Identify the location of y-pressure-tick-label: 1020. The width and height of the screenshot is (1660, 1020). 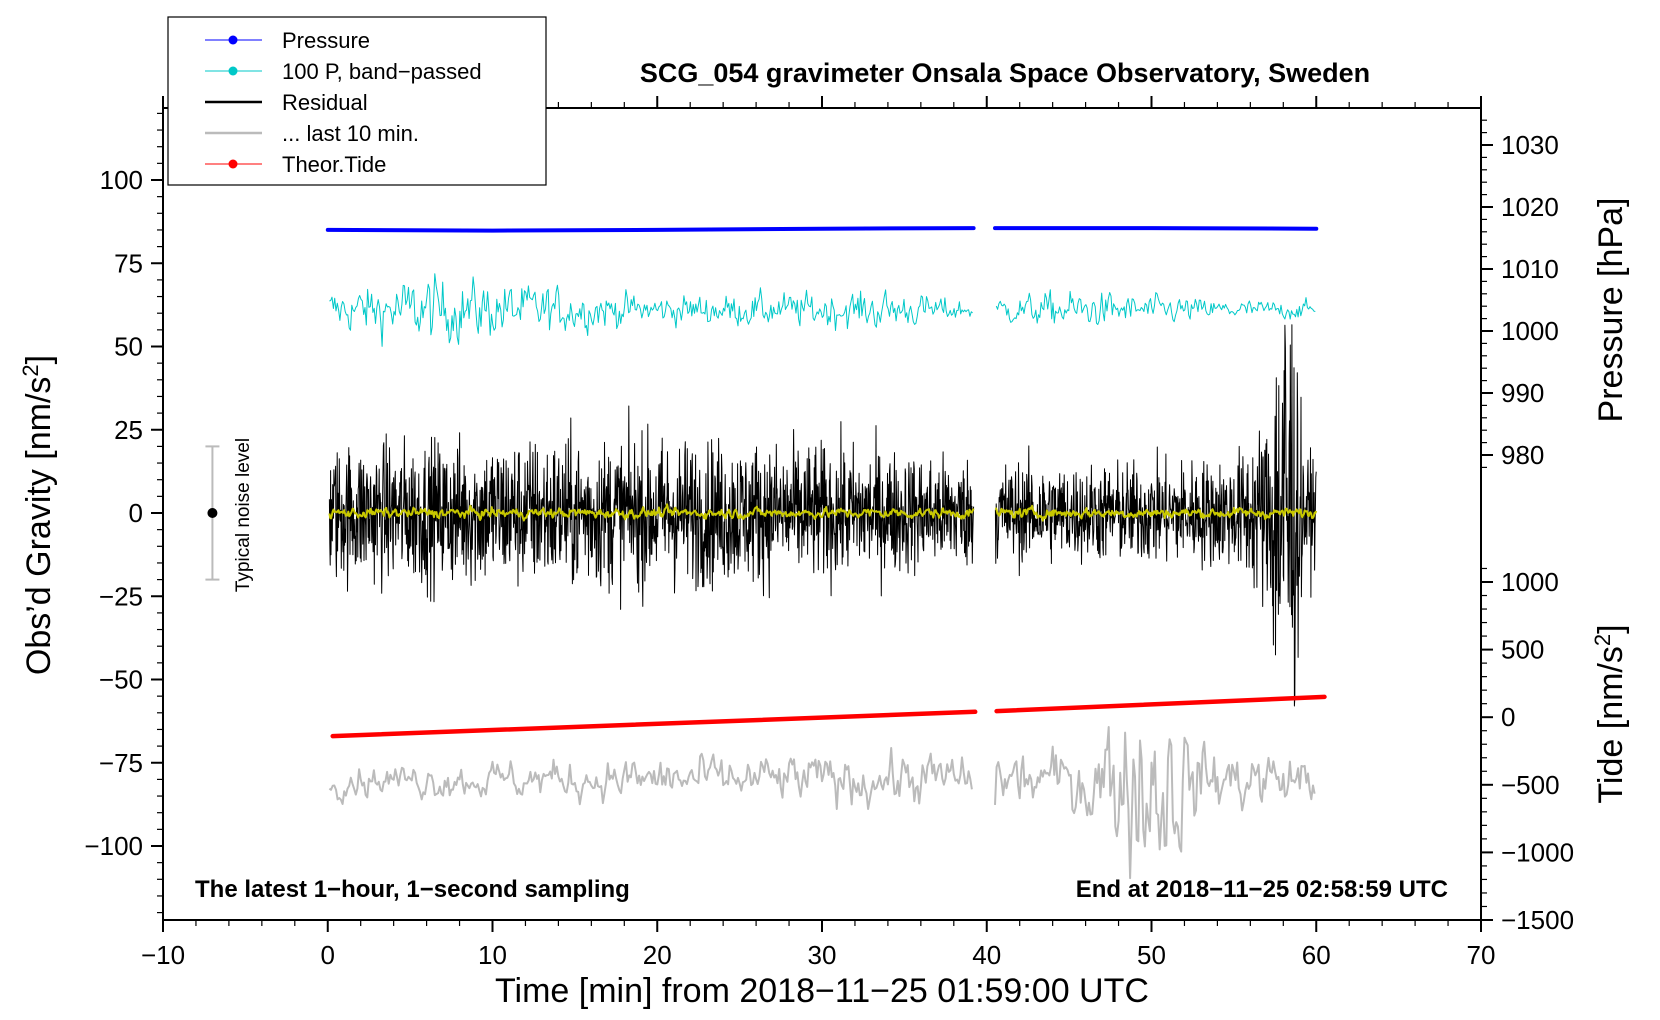
(1530, 207).